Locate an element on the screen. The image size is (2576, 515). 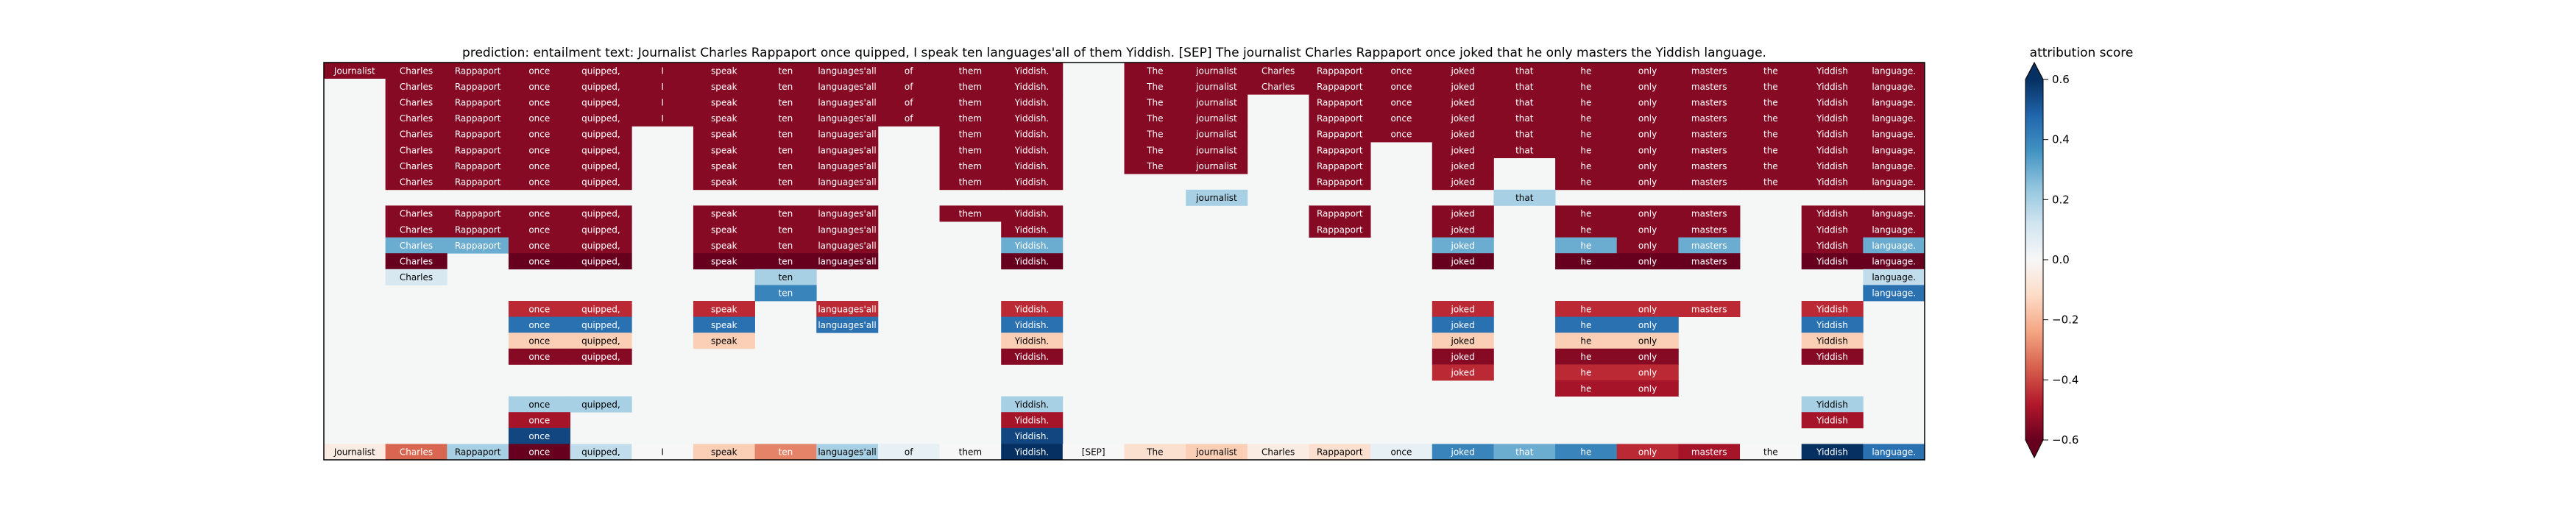
heatmap-cell-label: journalist is located at coordinates (1216, 70).